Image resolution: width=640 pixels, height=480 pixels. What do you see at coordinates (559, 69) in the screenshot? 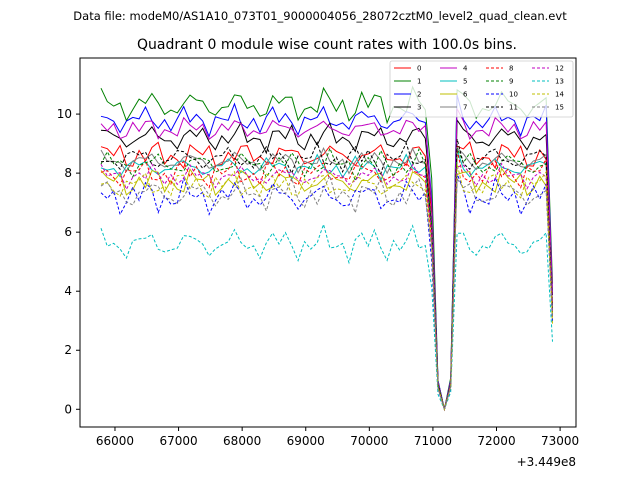
I see `legend-label-12: 12` at bounding box center [559, 69].